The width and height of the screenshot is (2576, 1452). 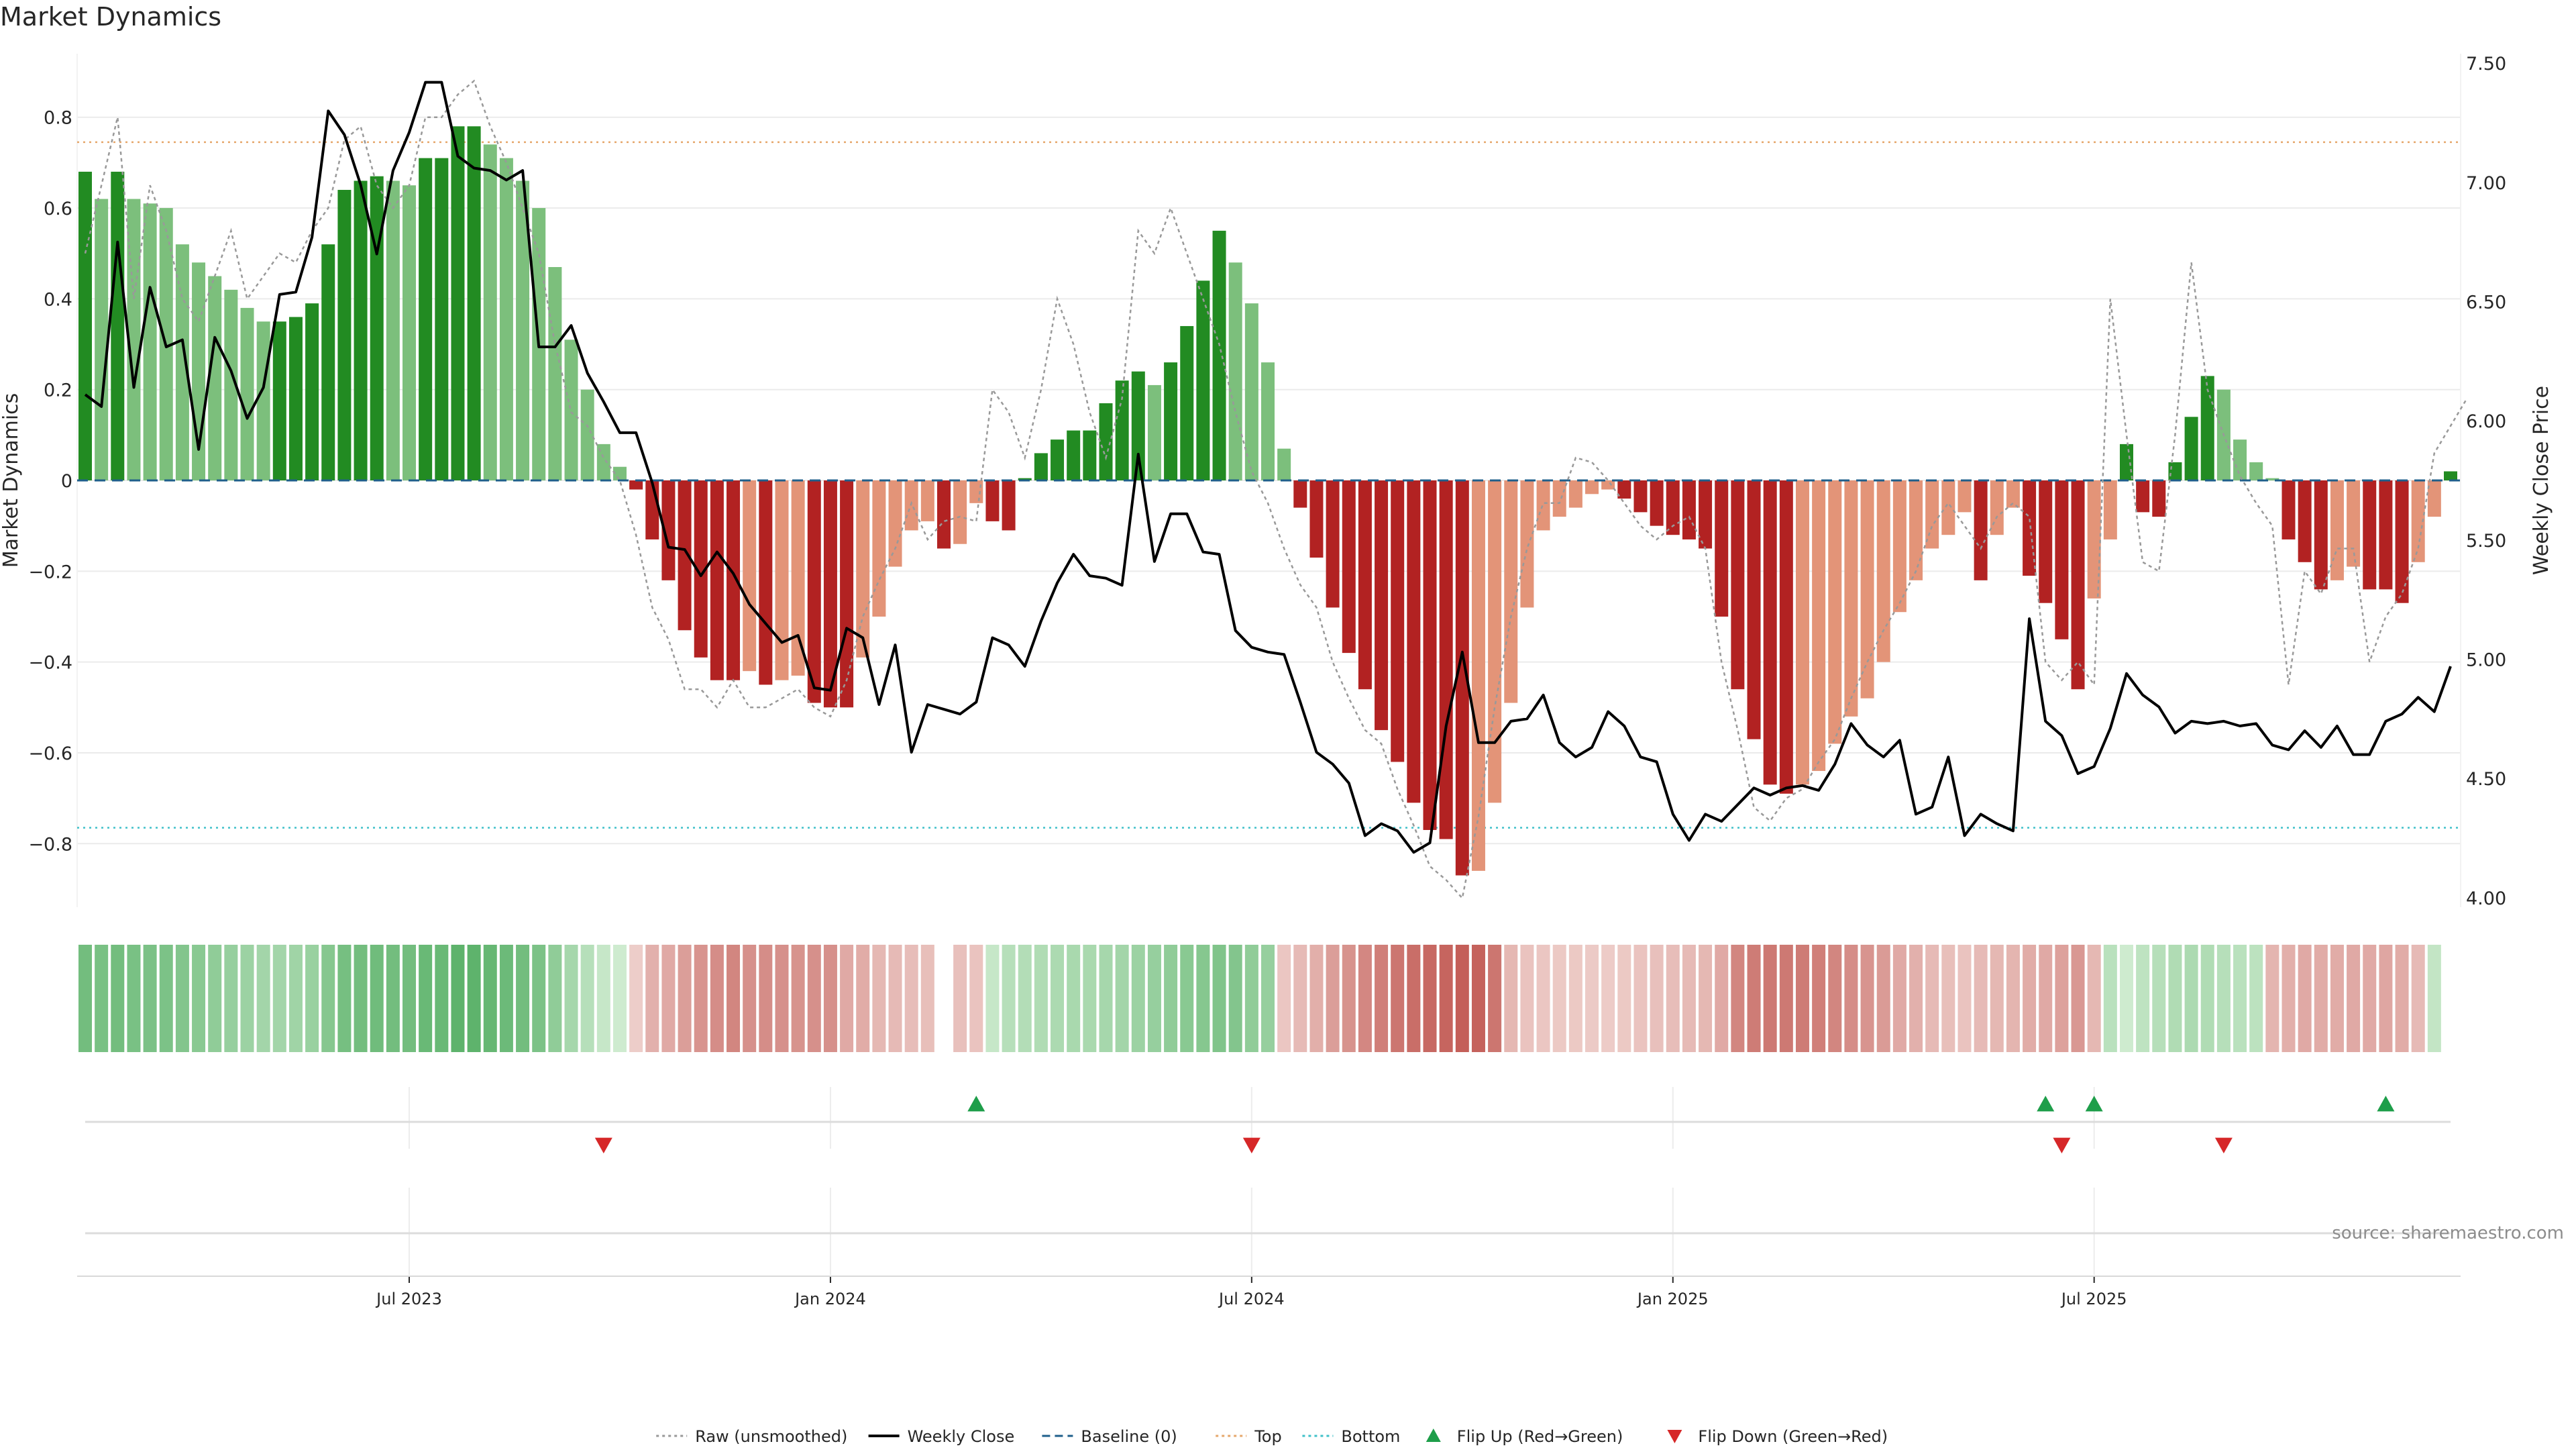 What do you see at coordinates (1129, 1437) in the screenshot?
I see `legend-label-2: Baseline (0)` at bounding box center [1129, 1437].